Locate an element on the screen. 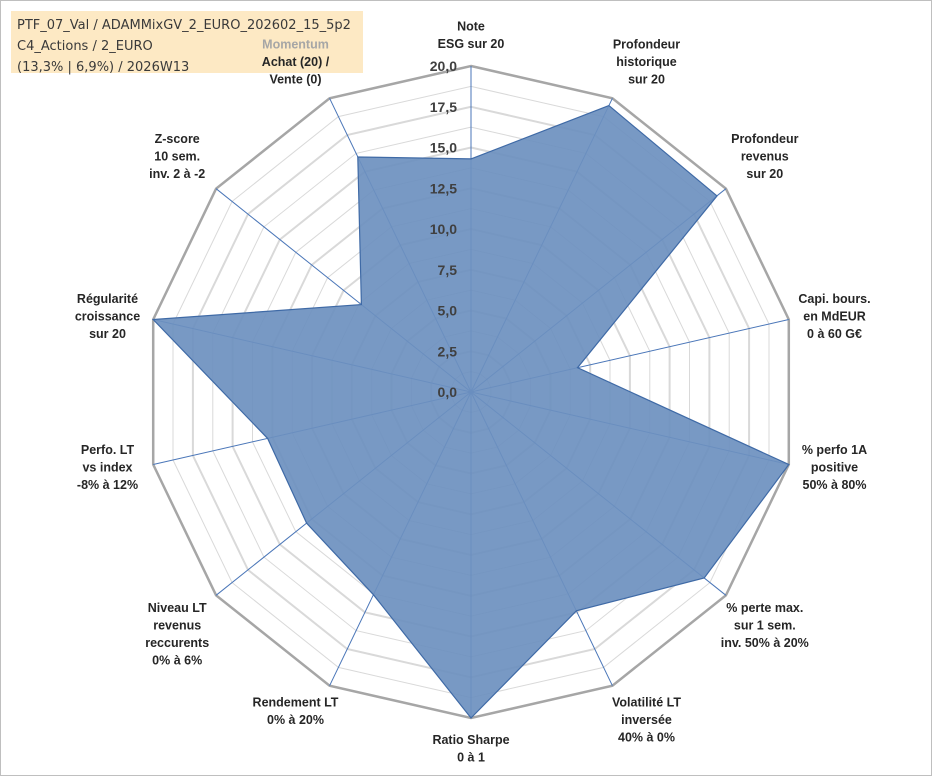  axis-label-1: Profondeur historique sur 20 is located at coordinates (646, 62).